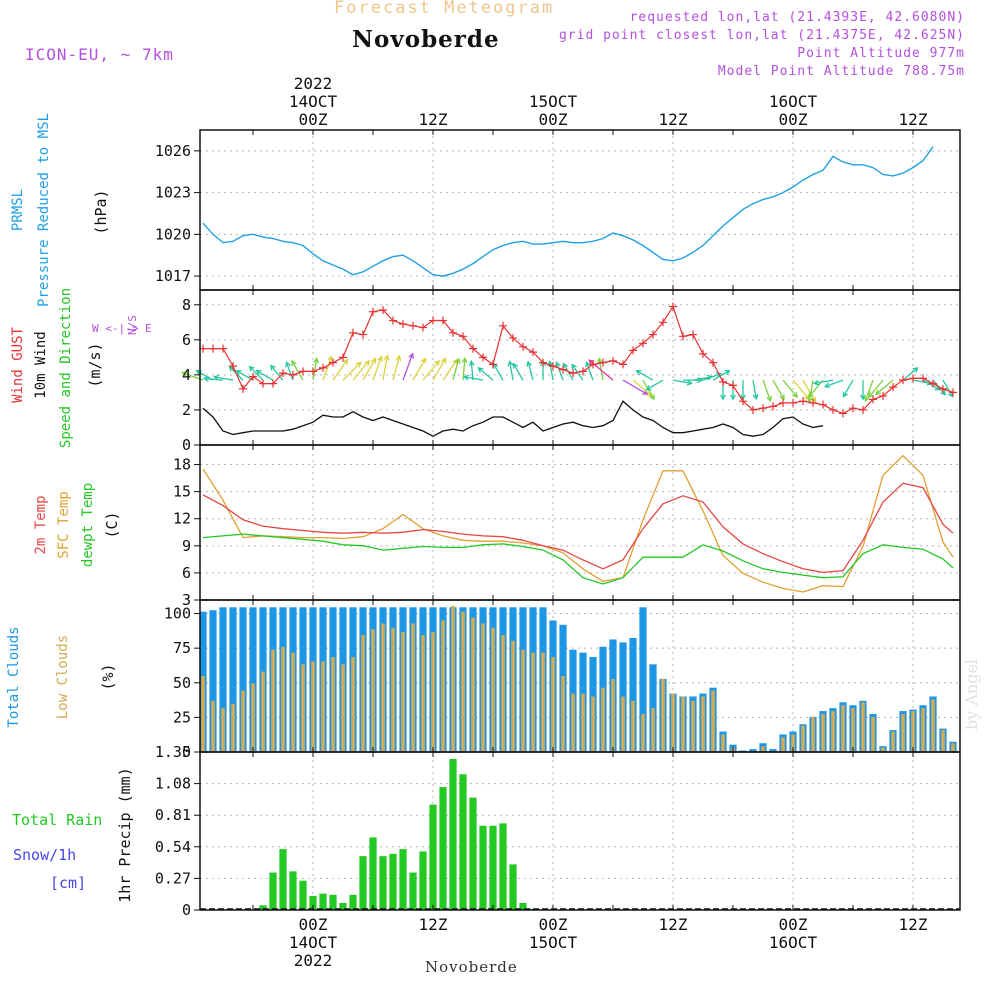 The height and width of the screenshot is (1000, 1000). I want to click on chart-header-title: Forecast Meteogram, so click(444, 9).